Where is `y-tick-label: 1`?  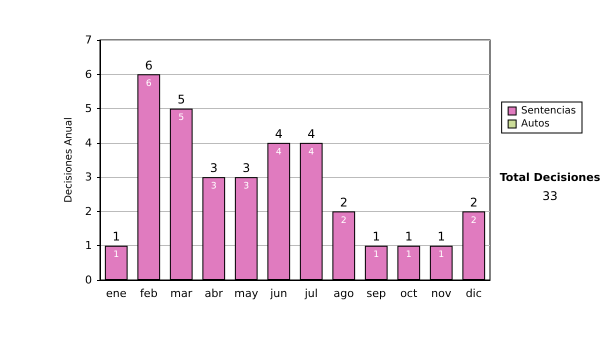
y-tick-label: 1 is located at coordinates (88, 245).